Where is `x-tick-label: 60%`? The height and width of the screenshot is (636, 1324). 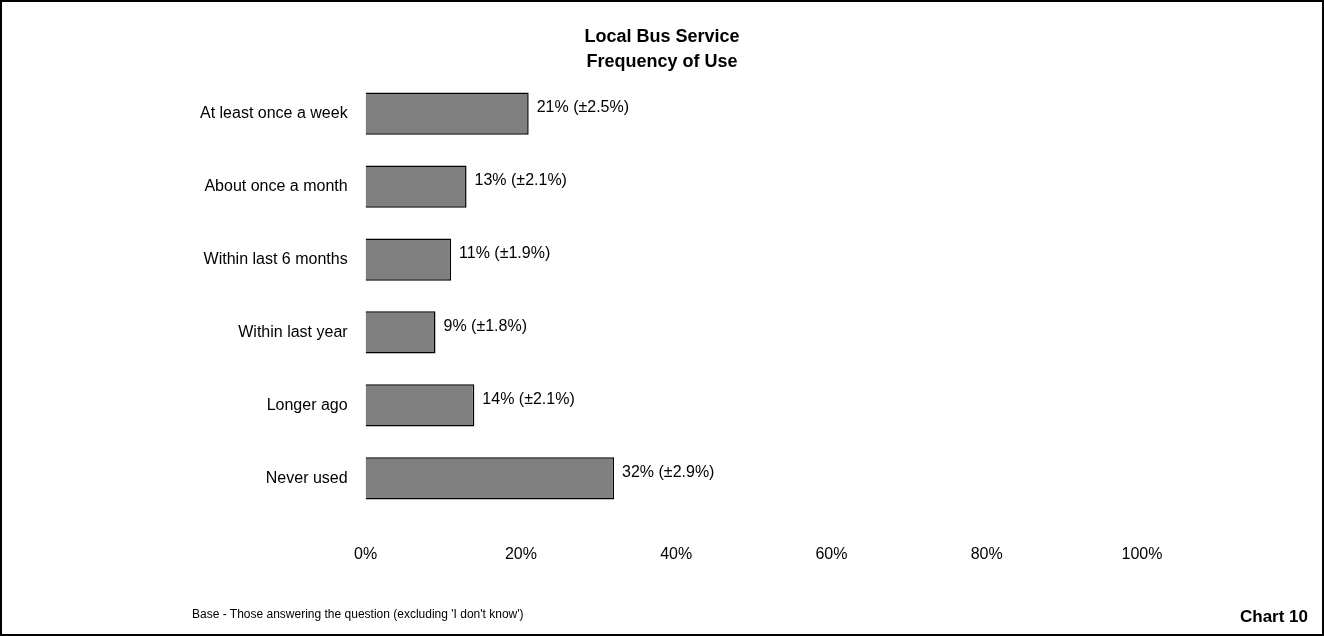 x-tick-label: 60% is located at coordinates (831, 553).